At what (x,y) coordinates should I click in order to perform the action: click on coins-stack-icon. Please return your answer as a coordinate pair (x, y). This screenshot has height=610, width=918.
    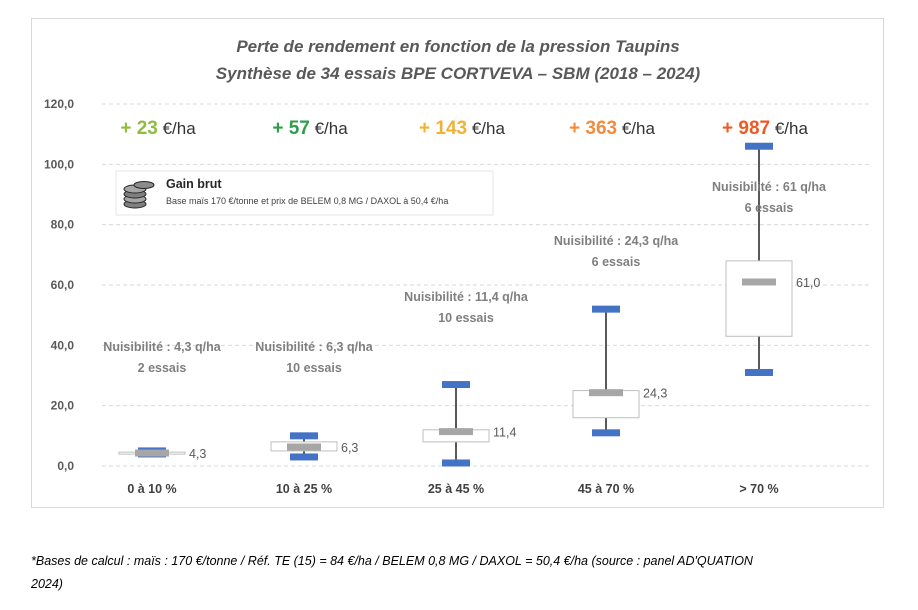
    Looking at the image, I should click on (139, 195).